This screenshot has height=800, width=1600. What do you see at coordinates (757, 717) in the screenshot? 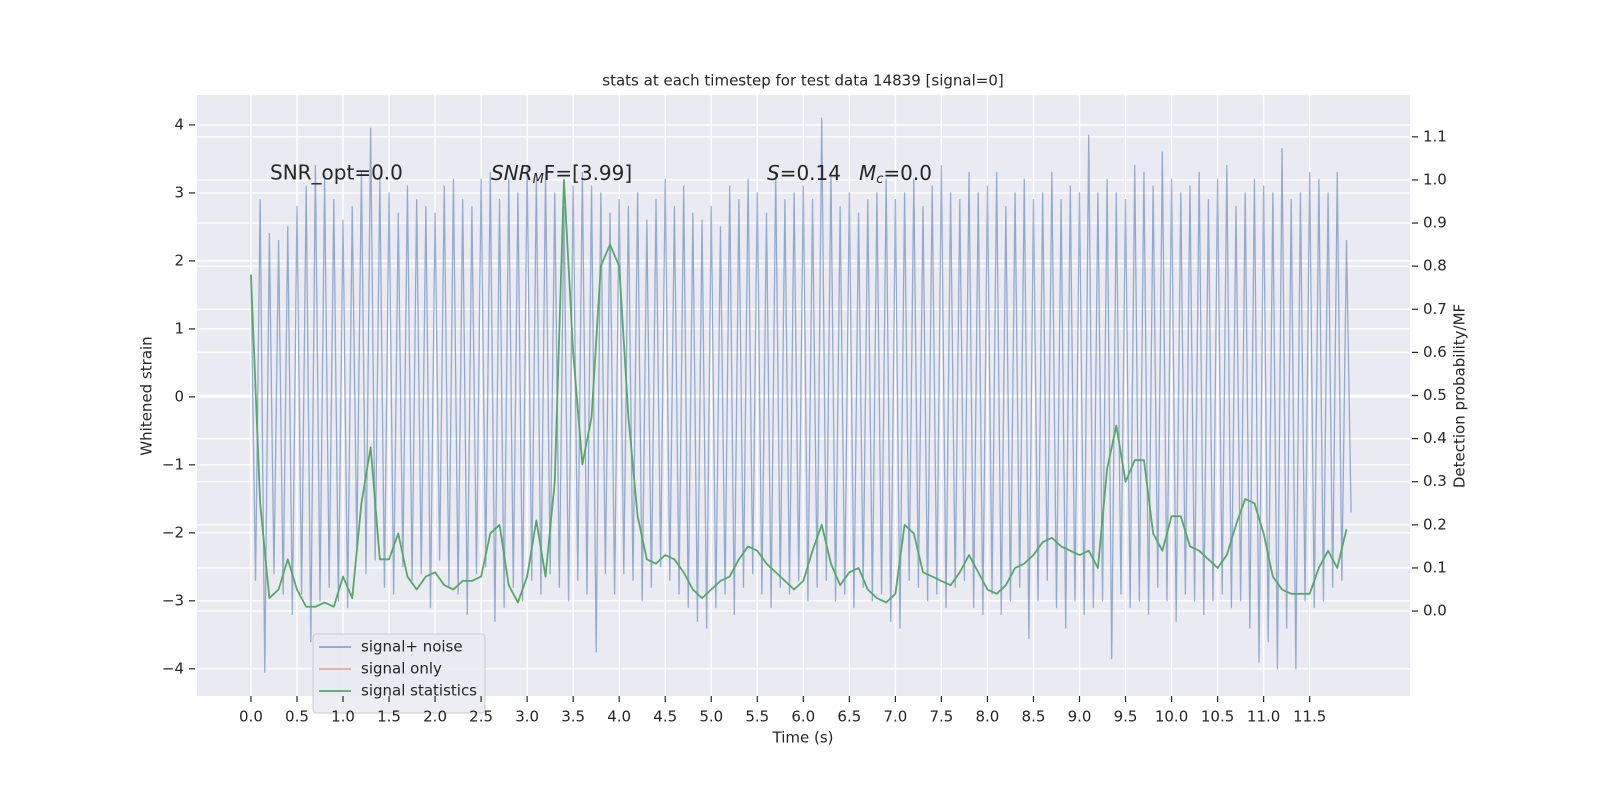
I see `x-tick-label: 5.5` at bounding box center [757, 717].